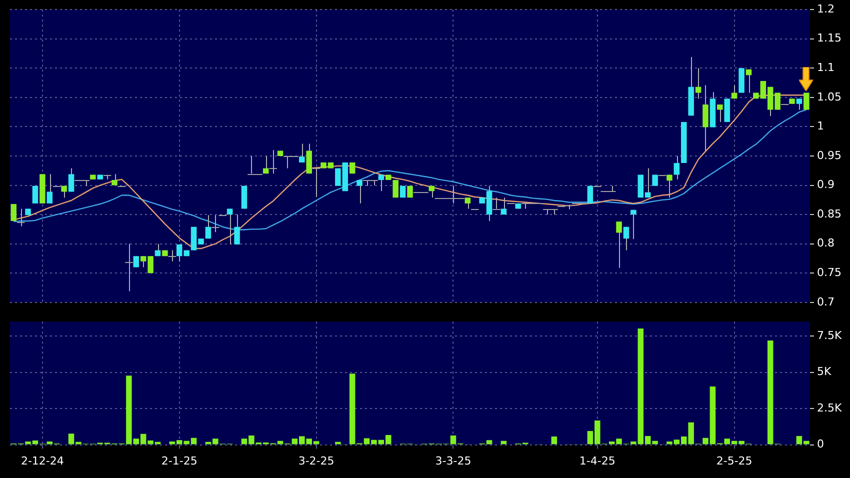 The height and width of the screenshot is (478, 850). Describe the element at coordinates (829, 213) in the screenshot. I see `y-tick-label: 0.85` at that location.